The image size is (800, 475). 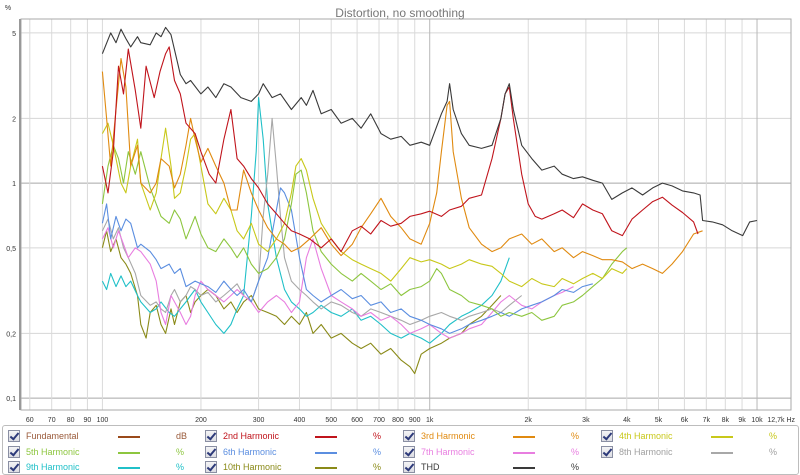 What do you see at coordinates (251, 436) in the screenshot?
I see `legend-label: 2nd Harmonic` at bounding box center [251, 436].